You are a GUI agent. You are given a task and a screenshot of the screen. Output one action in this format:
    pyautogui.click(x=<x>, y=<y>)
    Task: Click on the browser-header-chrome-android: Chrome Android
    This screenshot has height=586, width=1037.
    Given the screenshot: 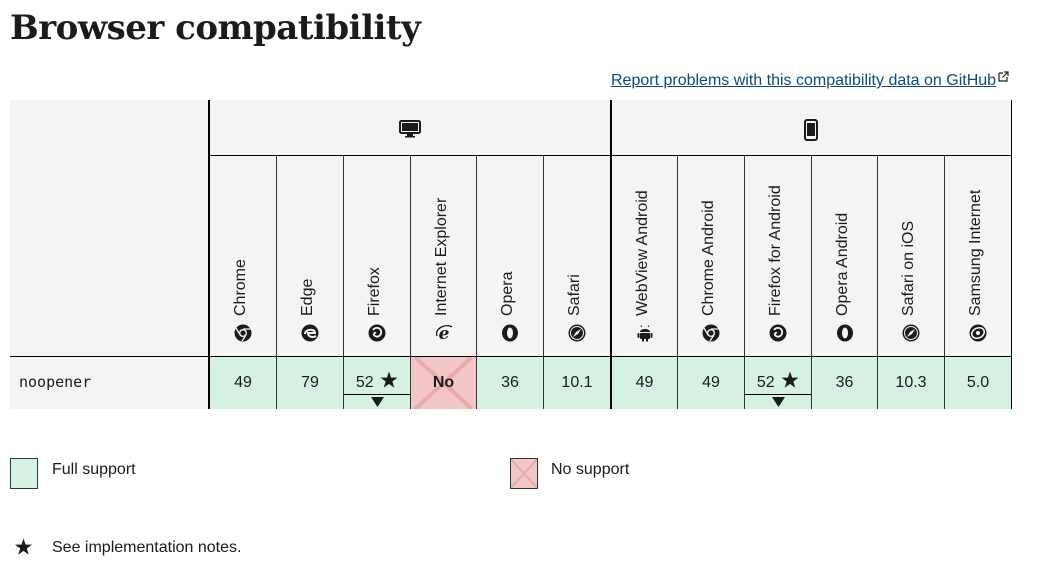 What is the action you would take?
    pyautogui.click(x=711, y=256)
    